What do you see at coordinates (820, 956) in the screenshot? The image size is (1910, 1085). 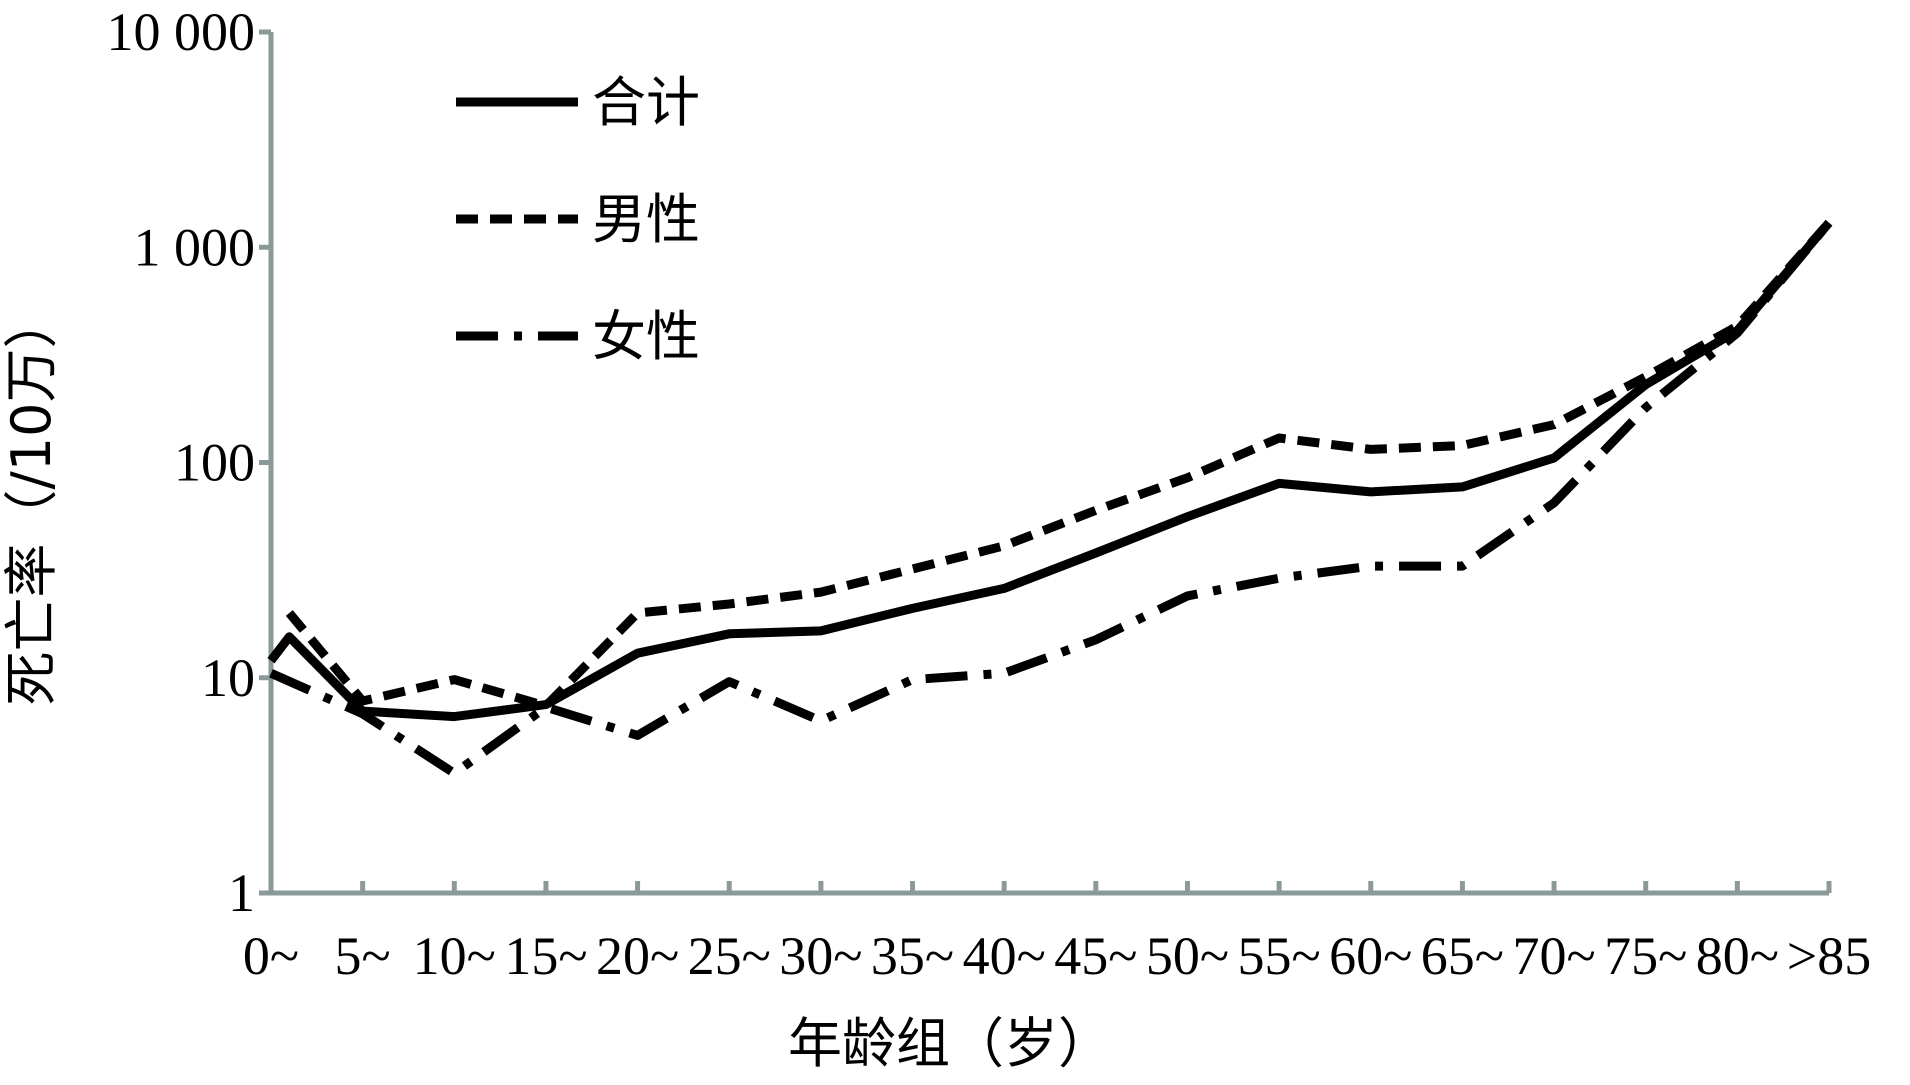 I see `x-tick-label: 30~` at bounding box center [820, 956].